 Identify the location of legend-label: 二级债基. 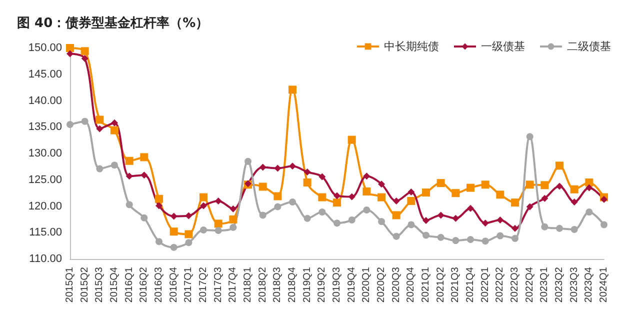
(589, 46).